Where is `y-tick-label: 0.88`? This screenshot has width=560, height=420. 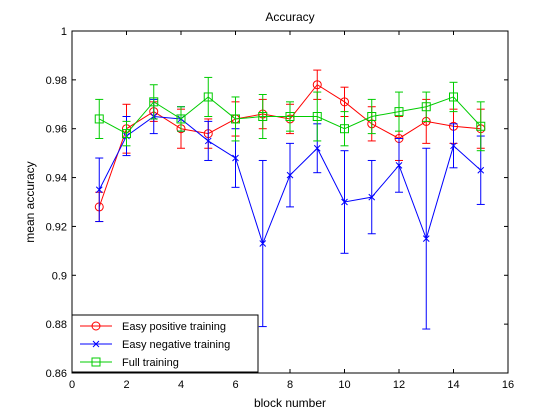 y-tick-label: 0.88 is located at coordinates (56, 325).